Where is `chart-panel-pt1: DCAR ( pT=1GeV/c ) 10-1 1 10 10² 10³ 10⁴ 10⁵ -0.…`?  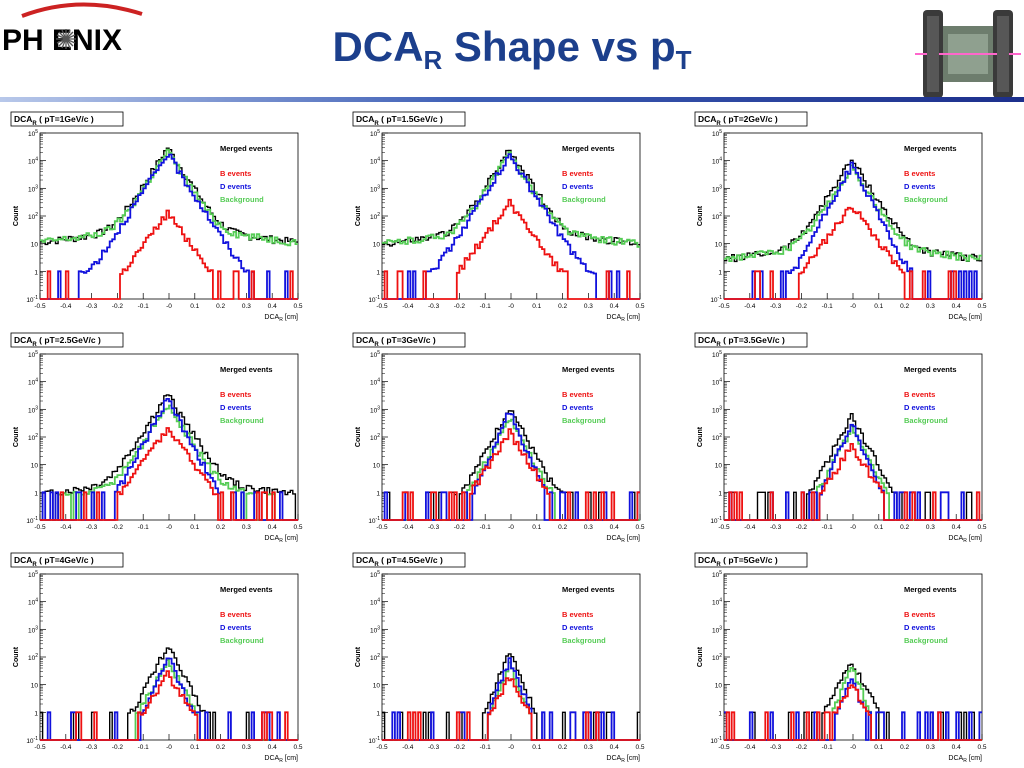 chart-panel-pt1: DCAR ( pT=1GeV/c ) 10-1 1 10 10² 10³ 10⁴ 10⁵ -0.… is located at coordinates (160, 216).